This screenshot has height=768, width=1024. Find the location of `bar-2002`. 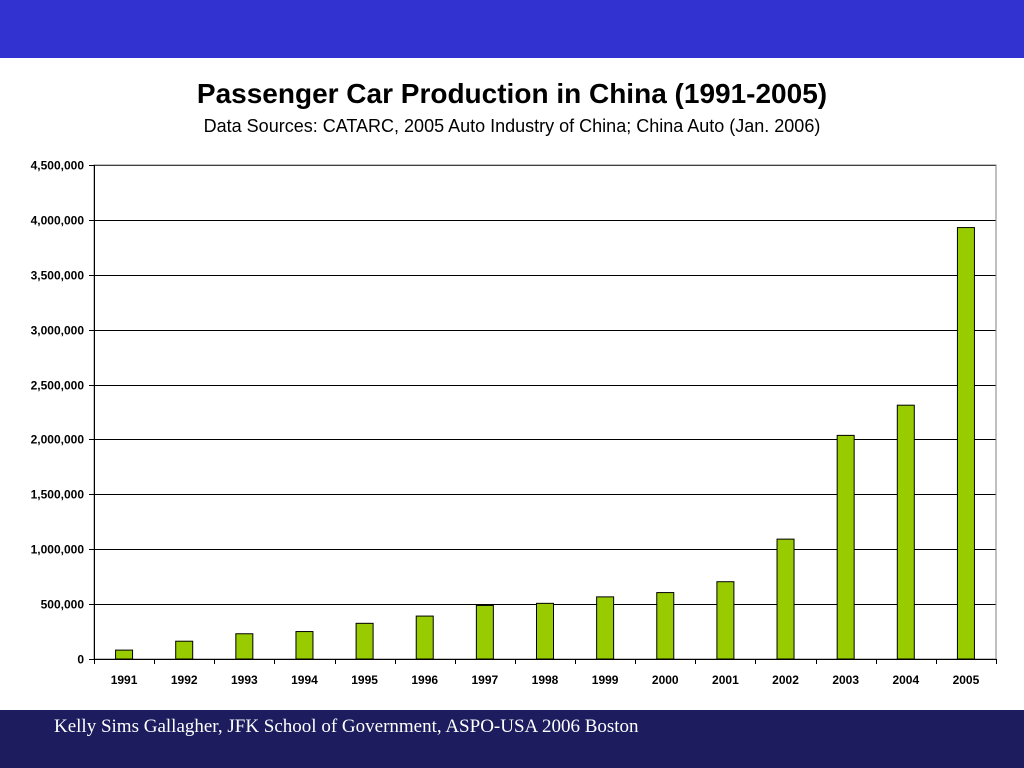

bar-2002 is located at coordinates (785, 599).